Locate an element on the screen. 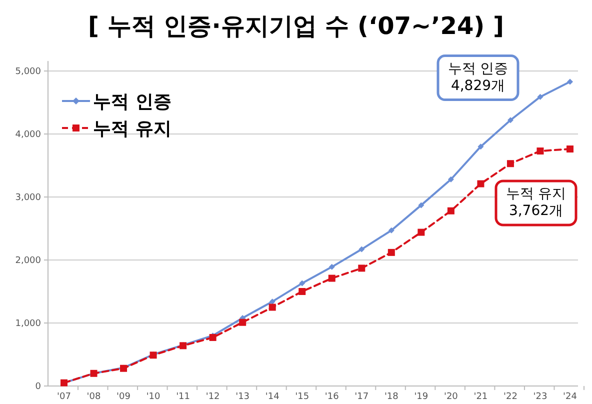 The height and width of the screenshot is (404, 592). x-tick-label: '09 is located at coordinates (123, 397).